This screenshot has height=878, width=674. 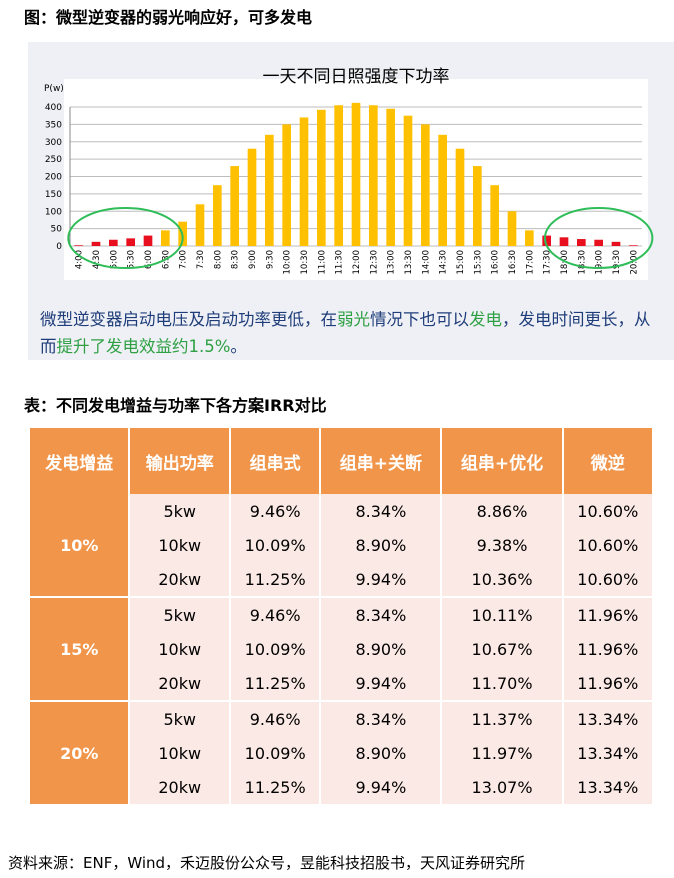 I want to click on table-row: 10kw 10.09% 8.90% 9.38% 10.60%, so click(x=341, y=545).